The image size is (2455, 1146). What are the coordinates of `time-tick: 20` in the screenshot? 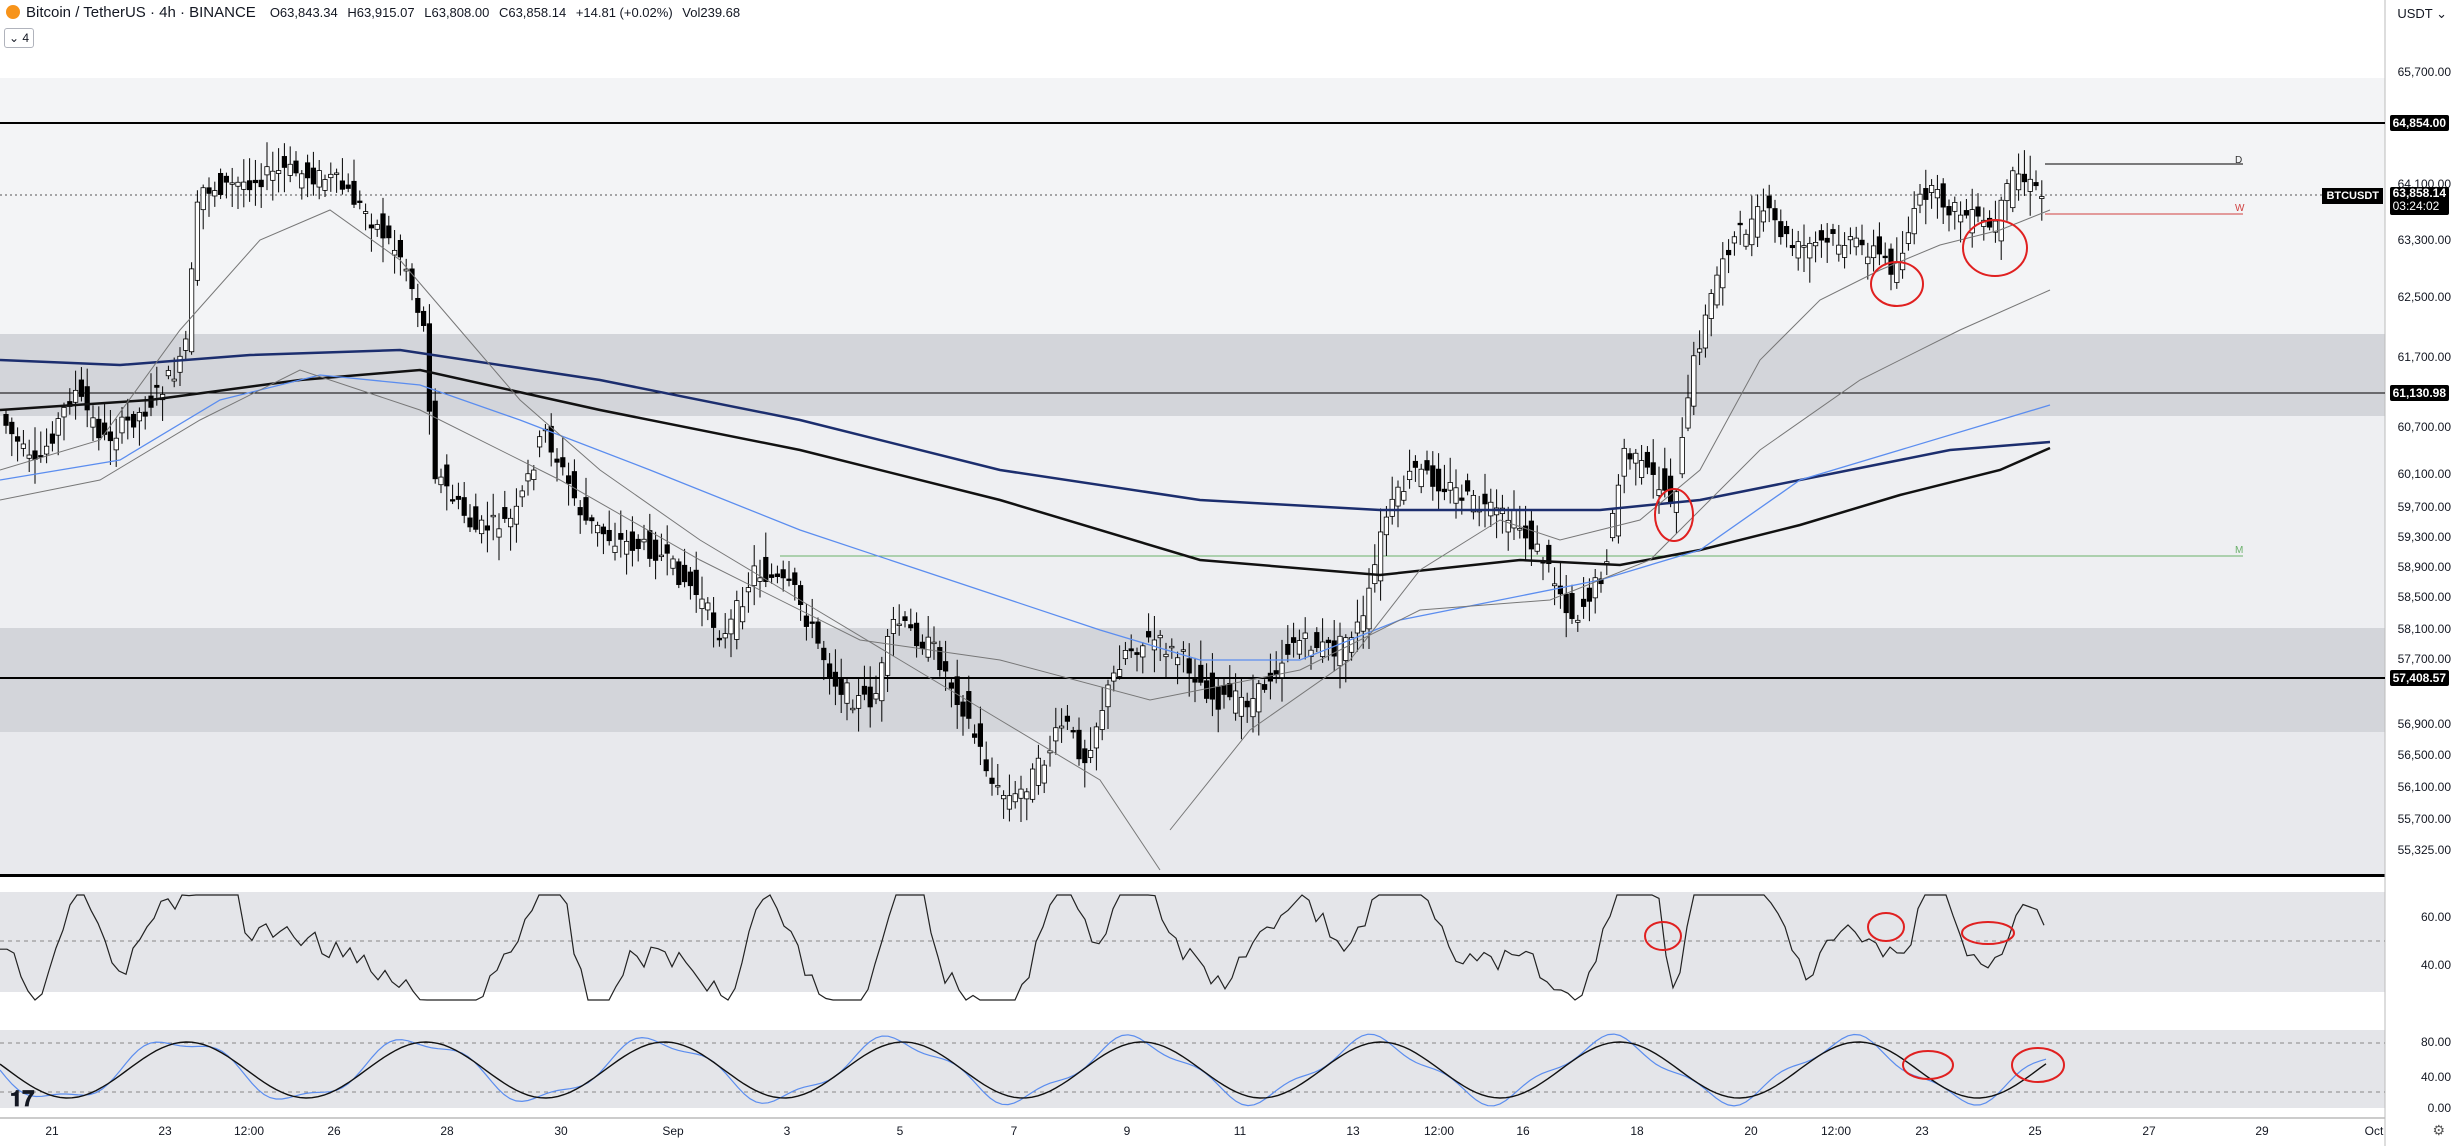 It's located at (1751, 1131).